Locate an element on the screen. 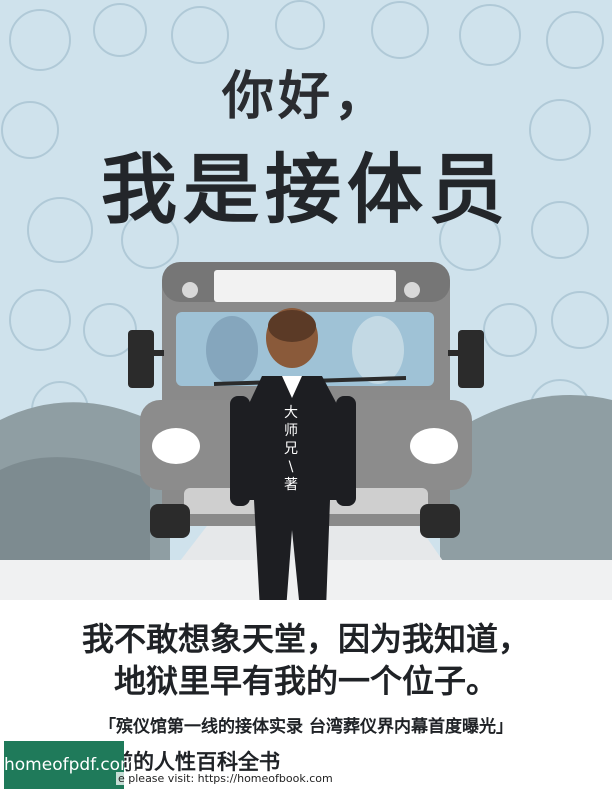 The image size is (612, 792). watermark-text: e please visit: https://homeofbook.com is located at coordinates (225, 778).